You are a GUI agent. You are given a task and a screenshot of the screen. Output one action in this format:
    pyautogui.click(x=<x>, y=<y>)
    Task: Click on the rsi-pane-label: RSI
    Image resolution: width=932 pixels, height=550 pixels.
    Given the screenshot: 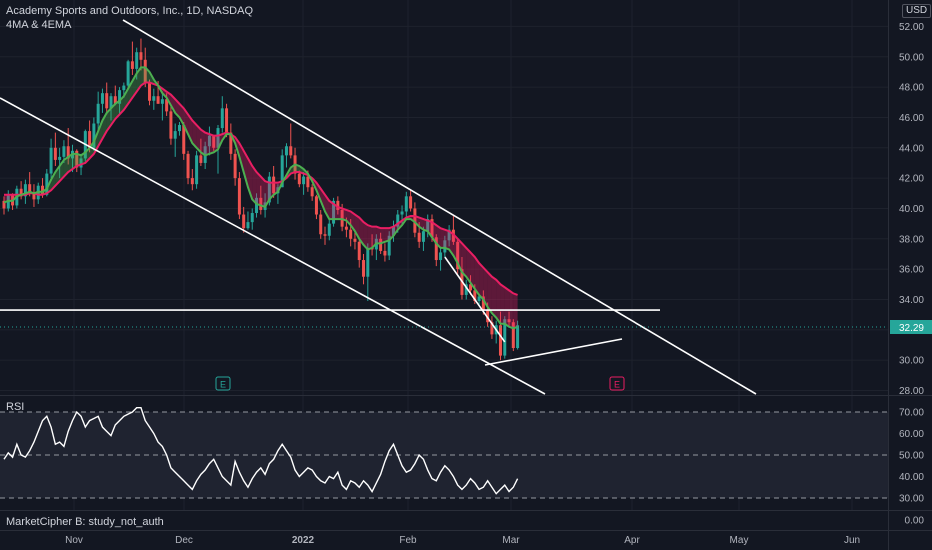 What is the action you would take?
    pyautogui.click(x=15, y=407)
    